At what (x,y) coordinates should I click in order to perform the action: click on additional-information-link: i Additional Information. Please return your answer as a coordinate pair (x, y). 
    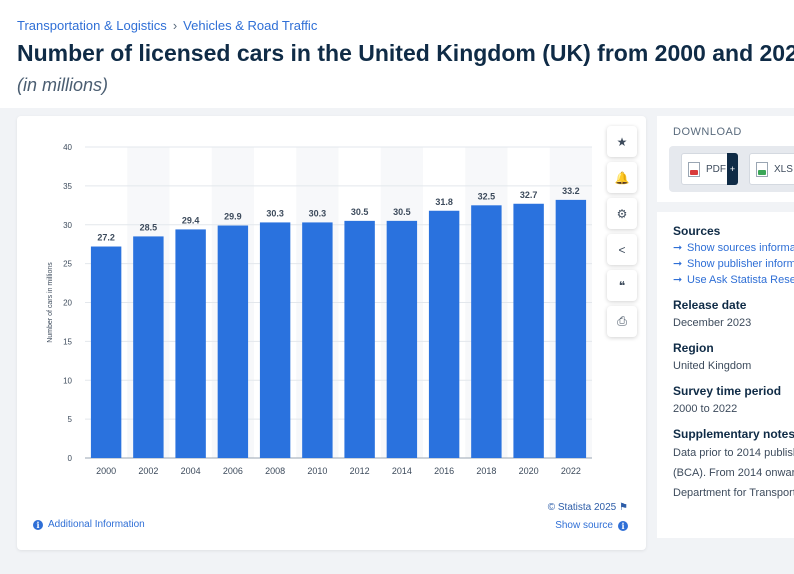
    Looking at the image, I should click on (89, 524).